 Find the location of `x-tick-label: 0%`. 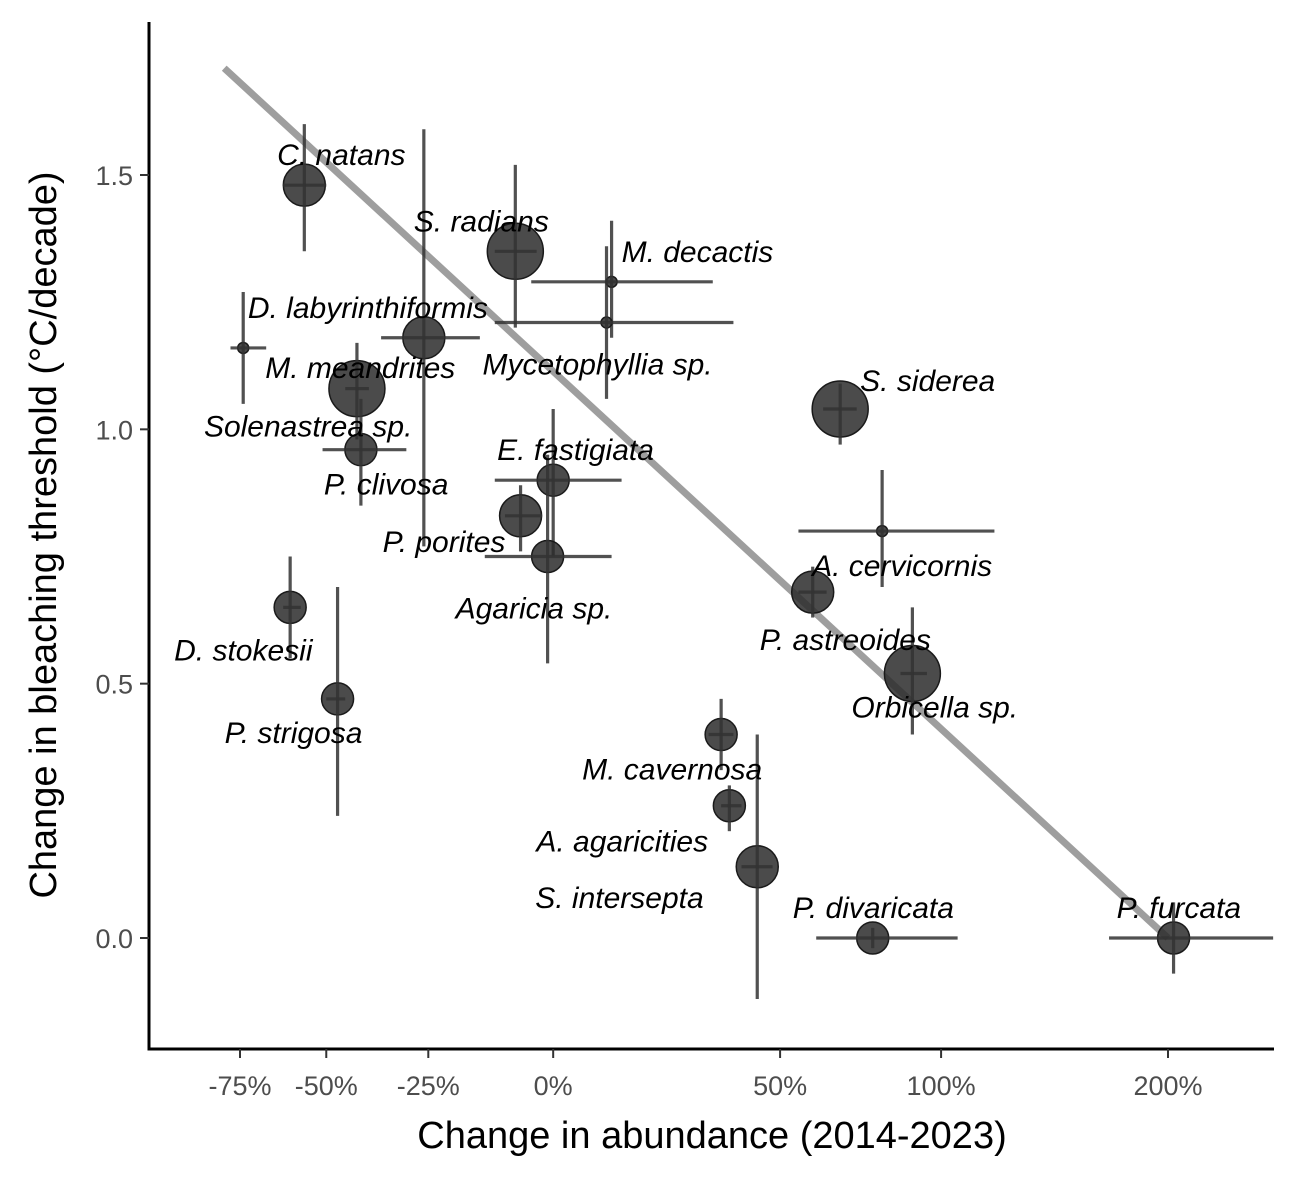

x-tick-label: 0% is located at coordinates (553, 1086).